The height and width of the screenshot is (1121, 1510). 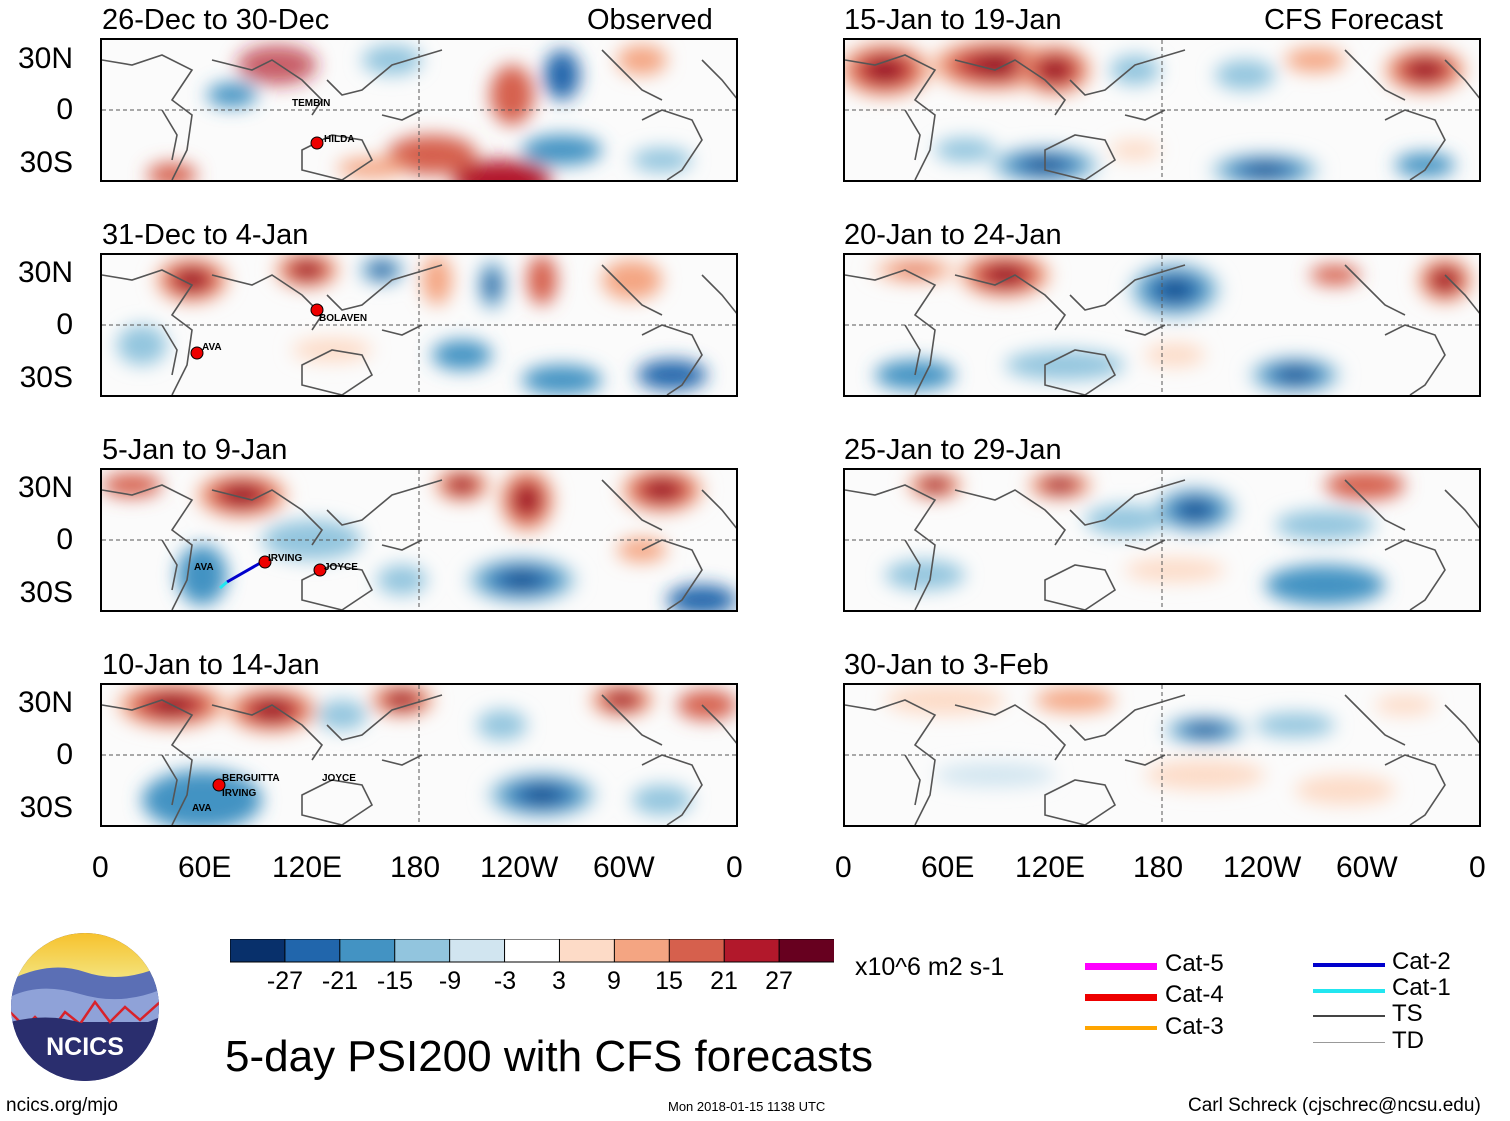 What do you see at coordinates (946, 665) in the screenshot?
I see `panel-title-fc-4: 30-Jan to 3-Feb` at bounding box center [946, 665].